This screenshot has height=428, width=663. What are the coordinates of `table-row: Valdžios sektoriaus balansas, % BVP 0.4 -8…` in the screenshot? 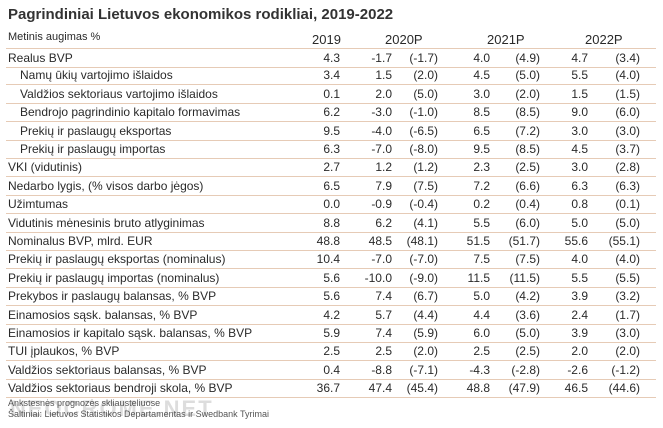 It's located at (331, 370).